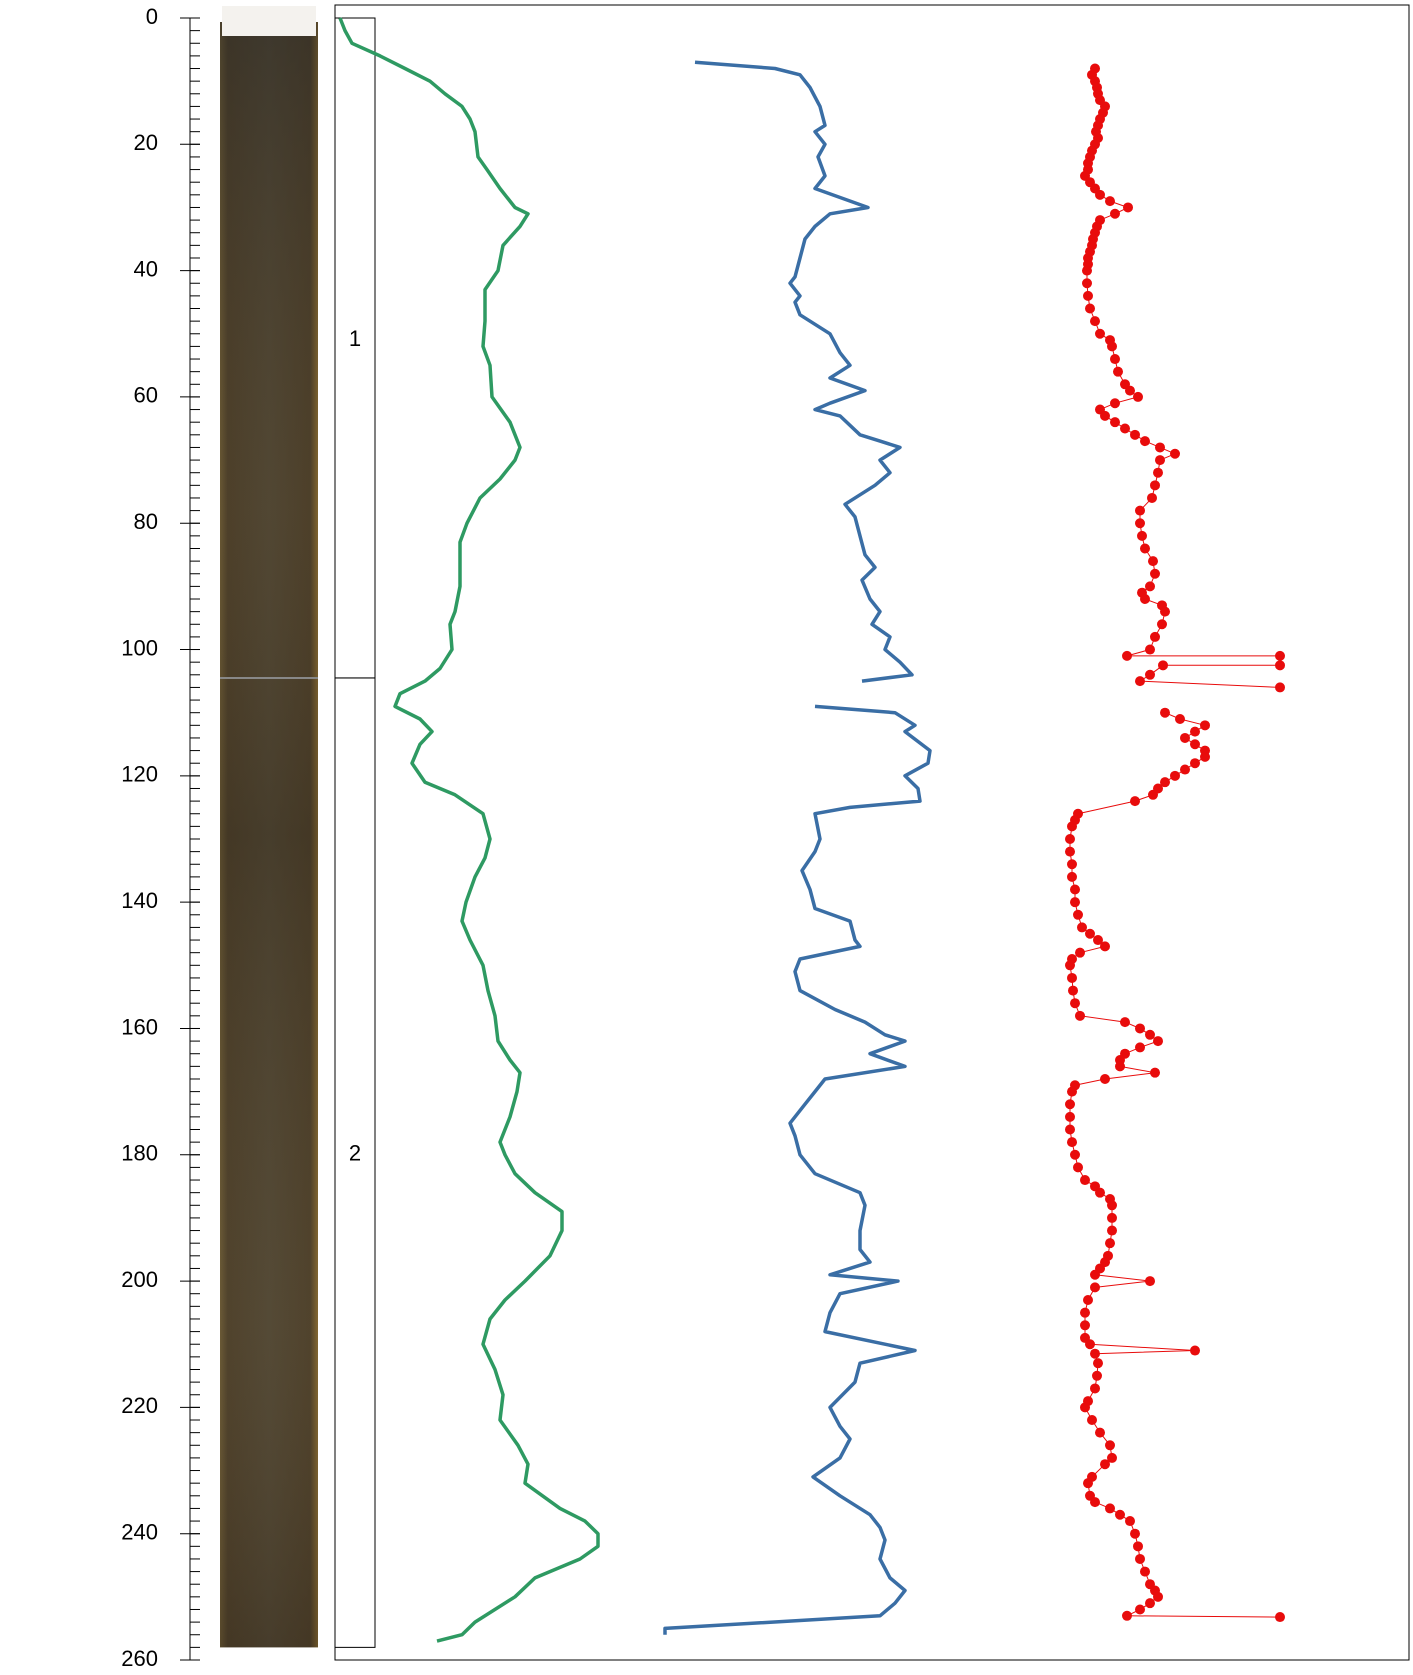 The width and height of the screenshot is (1413, 1675). What do you see at coordinates (139, 774) in the screenshot?
I see `y-tick-label: 120` at bounding box center [139, 774].